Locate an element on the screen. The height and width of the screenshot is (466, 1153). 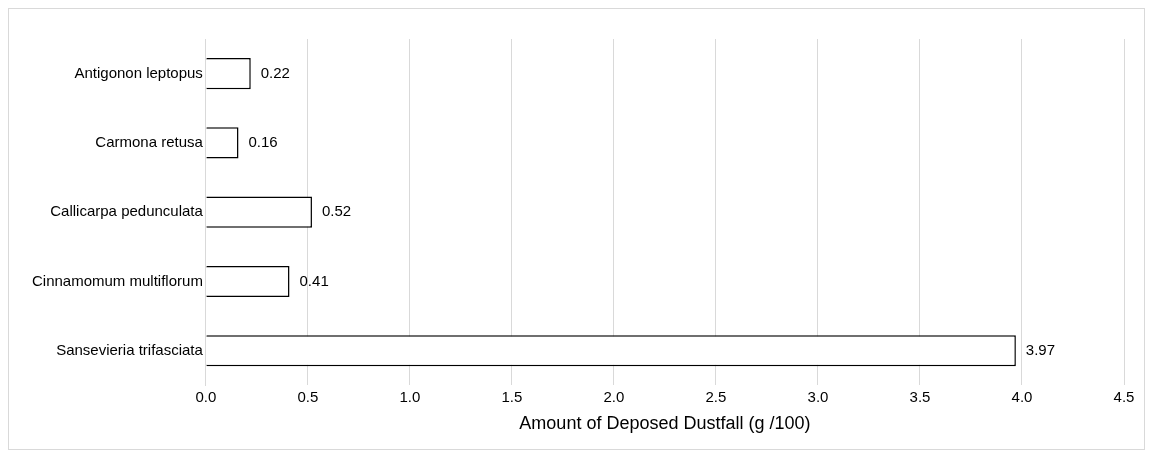
y-tick-label: Cinnamomum multiflorum is located at coordinates (117, 280).